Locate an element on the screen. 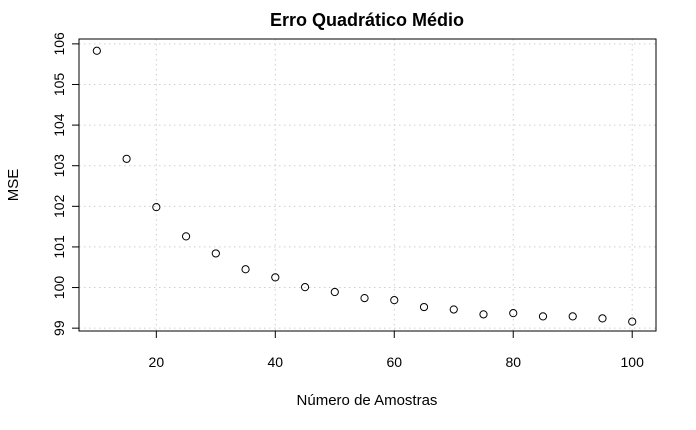 The width and height of the screenshot is (696, 430). x-tick-label: 40 is located at coordinates (276, 362).